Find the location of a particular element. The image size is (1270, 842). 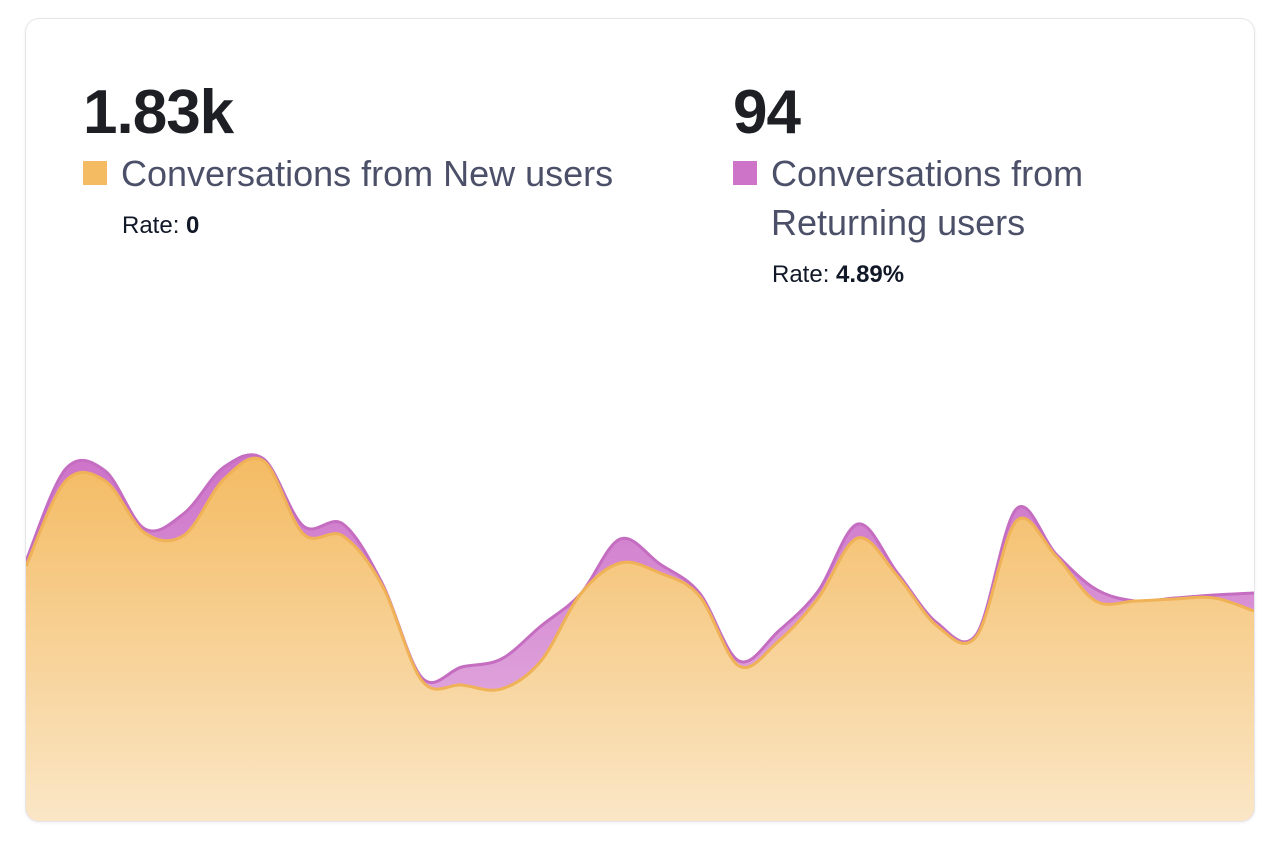

legend-entry: Conversations from Returning users is located at coordinates (933, 198).